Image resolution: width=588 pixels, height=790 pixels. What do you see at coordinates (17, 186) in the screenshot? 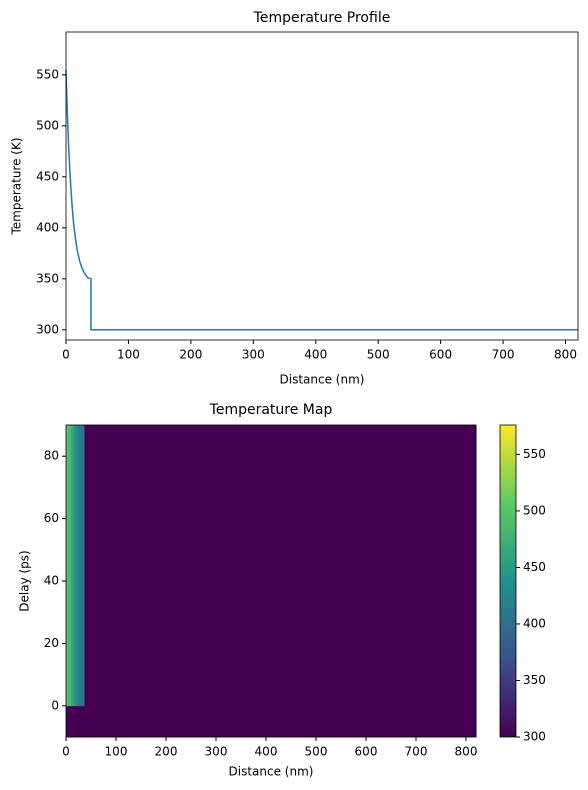
I see `y-axis-label: Temperature (K)` at bounding box center [17, 186].